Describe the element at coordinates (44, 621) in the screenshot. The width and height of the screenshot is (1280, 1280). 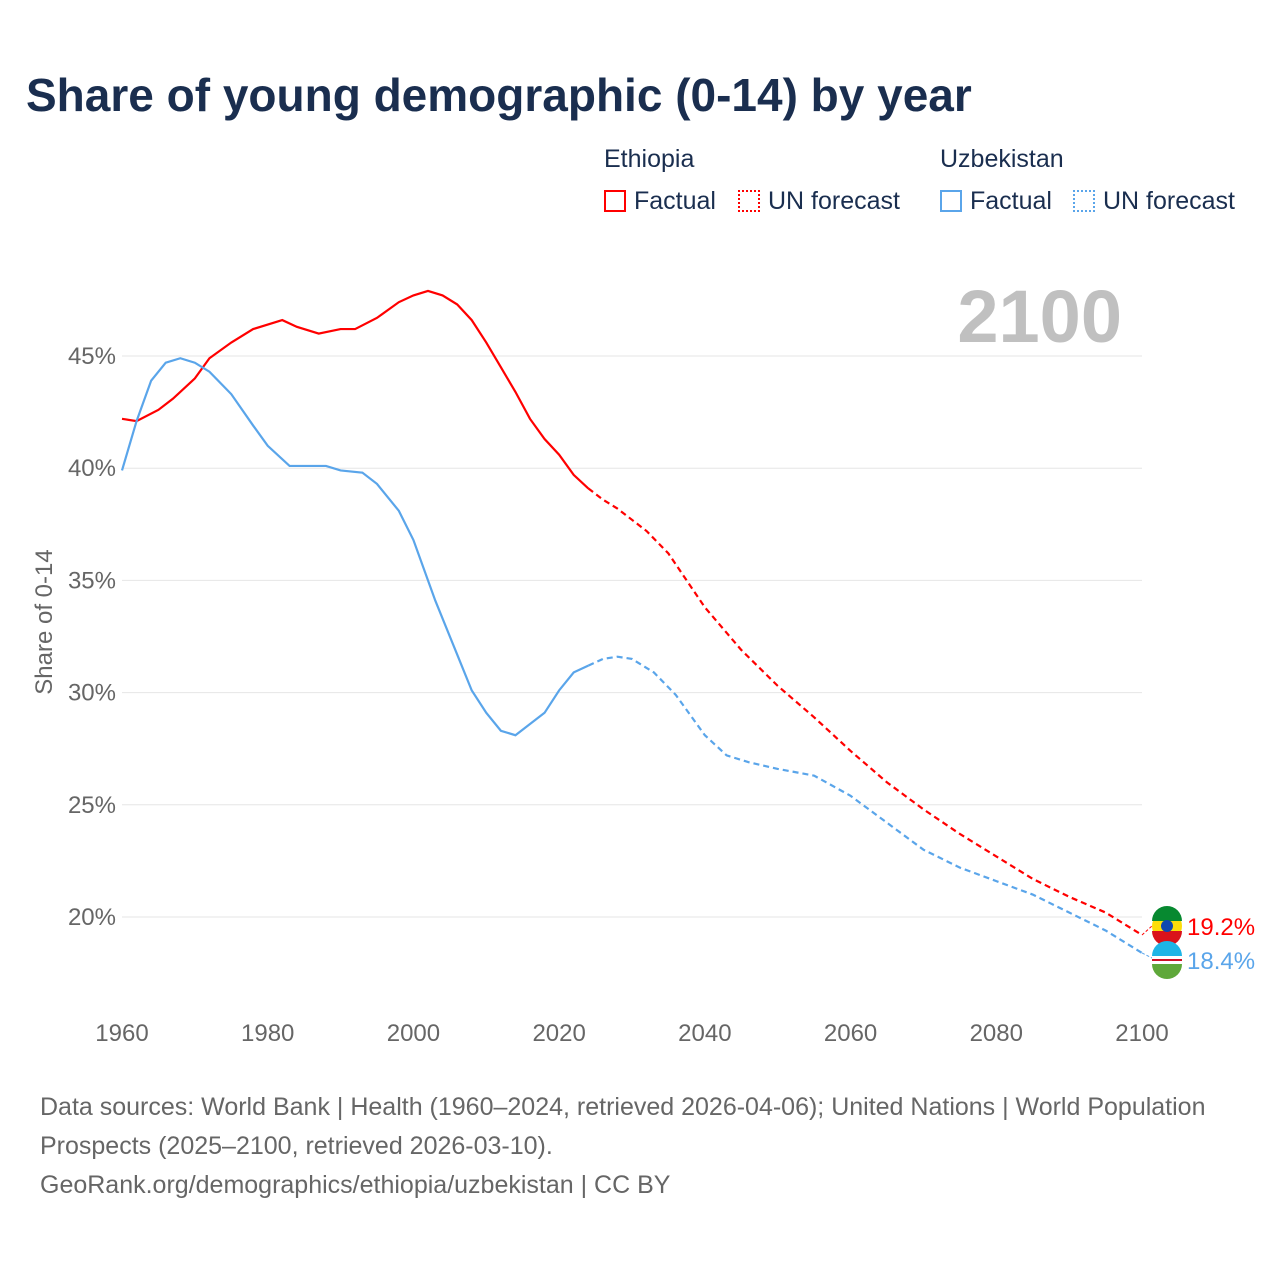
I see `y-axis-label: Share of 0-14` at that location.